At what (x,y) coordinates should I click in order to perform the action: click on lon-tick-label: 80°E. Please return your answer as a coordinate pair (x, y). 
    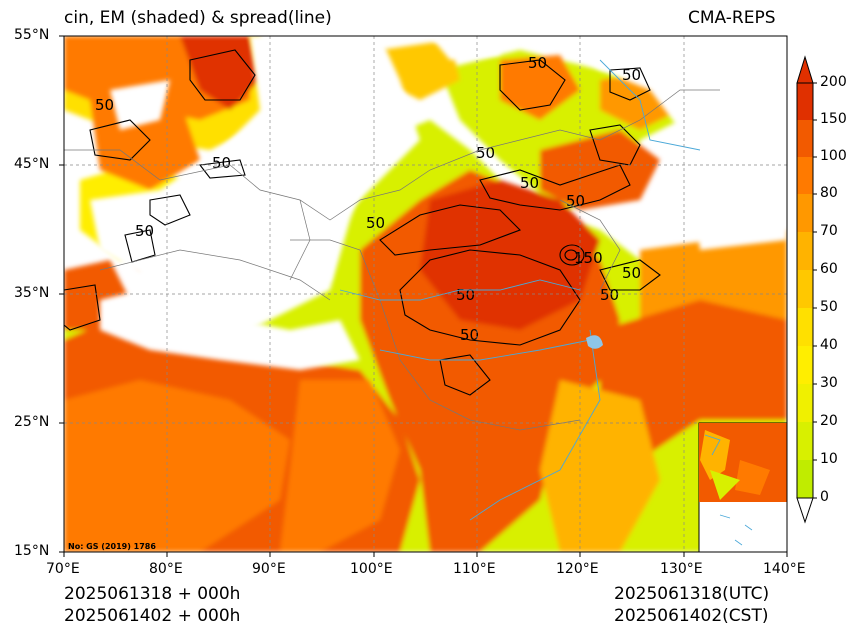
    Looking at the image, I should click on (166, 569).